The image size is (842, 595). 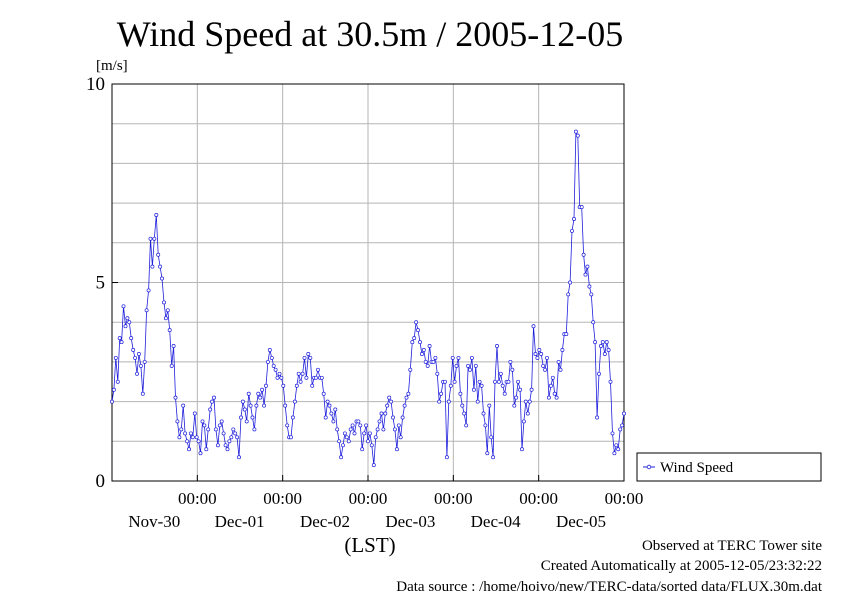 I want to click on y-tick-label: 5, so click(x=101, y=283).